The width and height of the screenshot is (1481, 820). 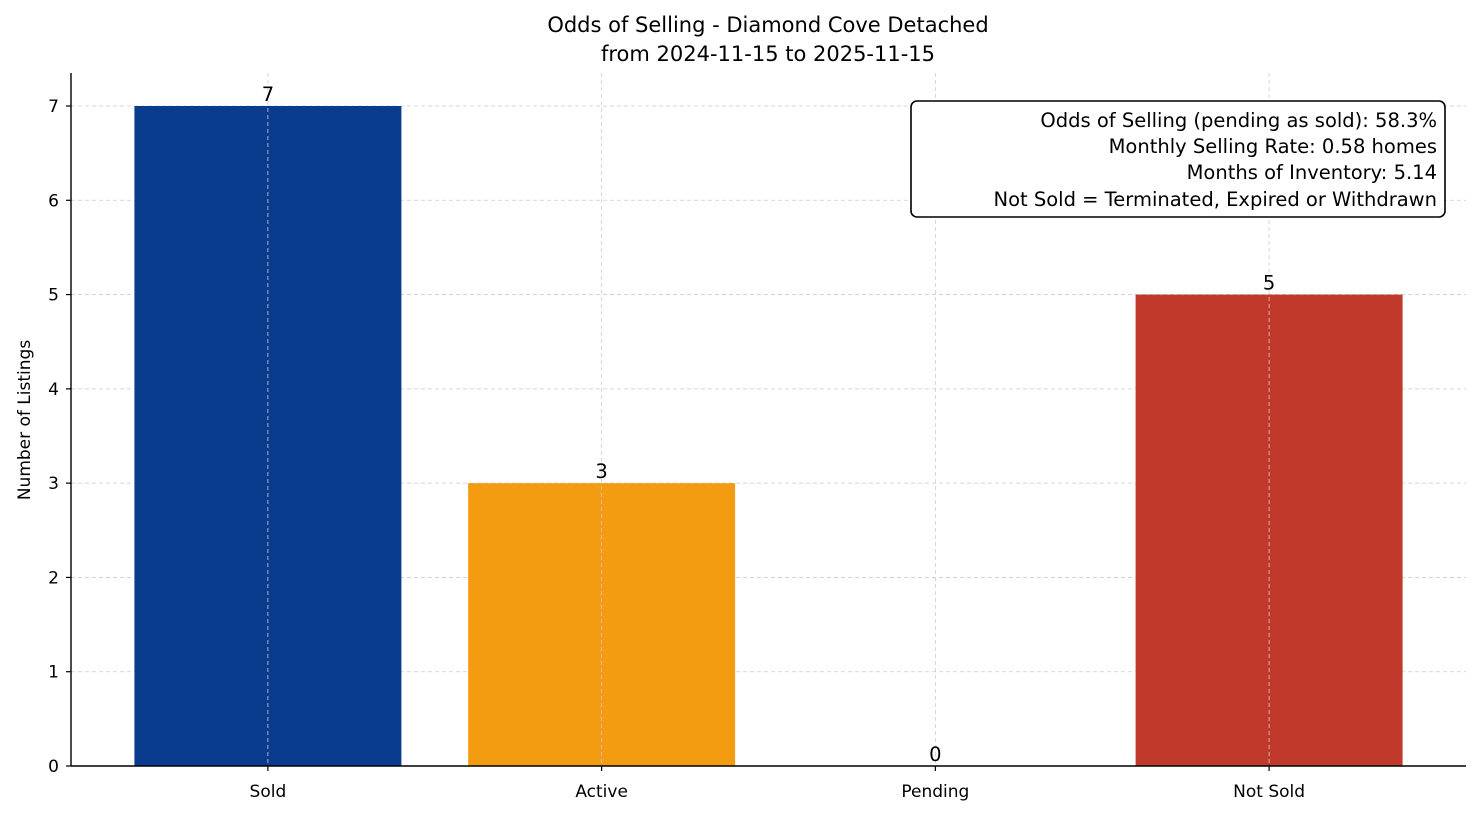 I want to click on chart-subtitle: from 2024-11-15 to 2025-11-15, so click(x=768, y=54).